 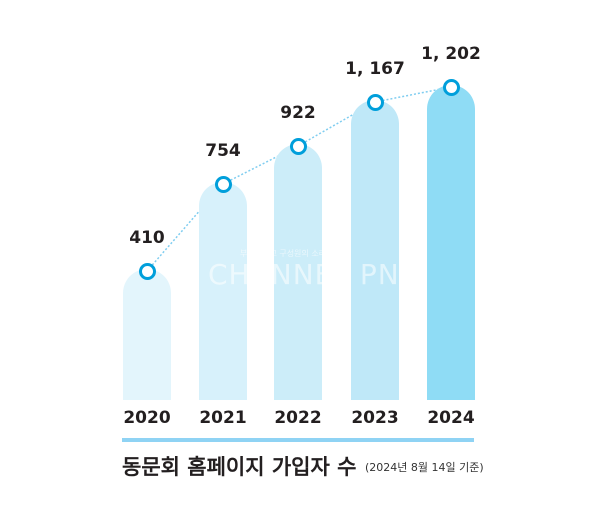 What do you see at coordinates (451, 418) in the screenshot?
I see `year-label: 2024` at bounding box center [451, 418].